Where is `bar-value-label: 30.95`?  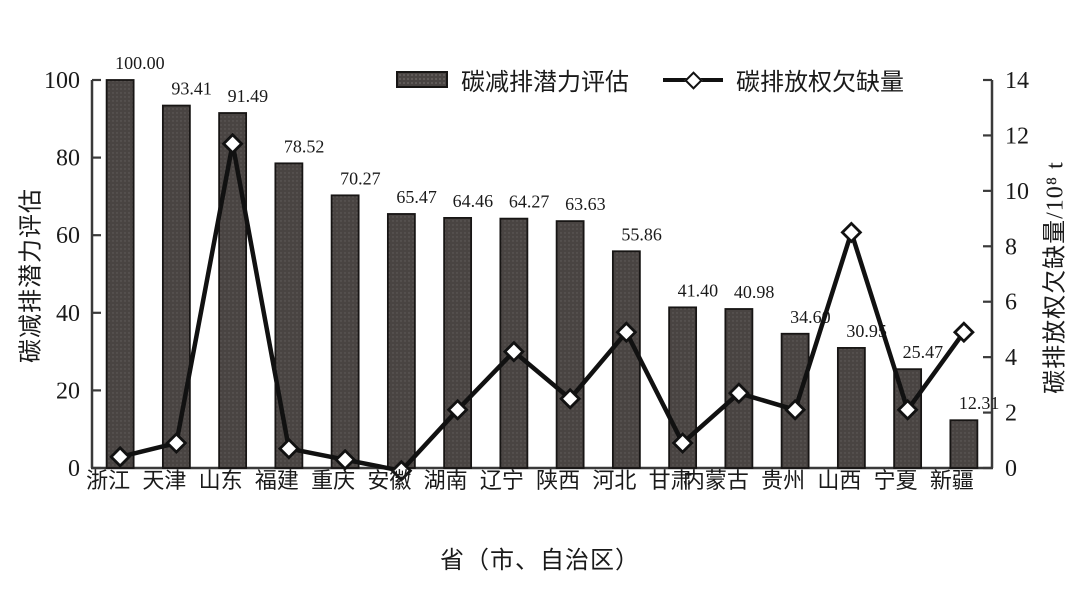
bar-value-label: 30.95 is located at coordinates (866, 331).